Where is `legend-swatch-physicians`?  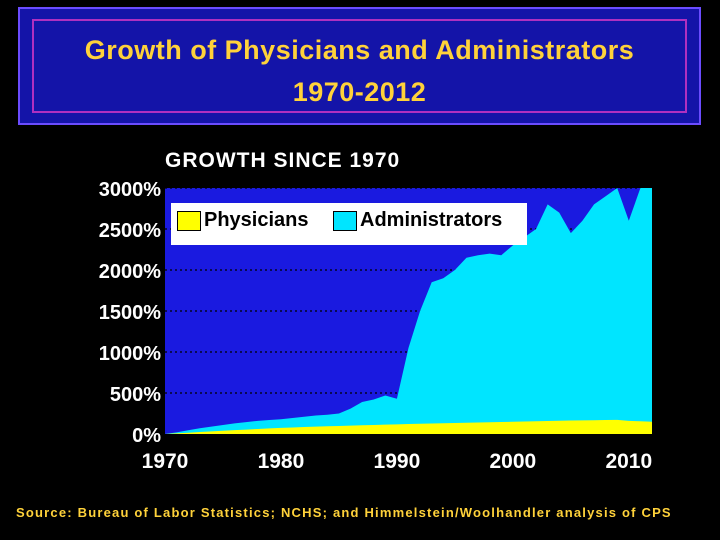
legend-swatch-physicians is located at coordinates (189, 221).